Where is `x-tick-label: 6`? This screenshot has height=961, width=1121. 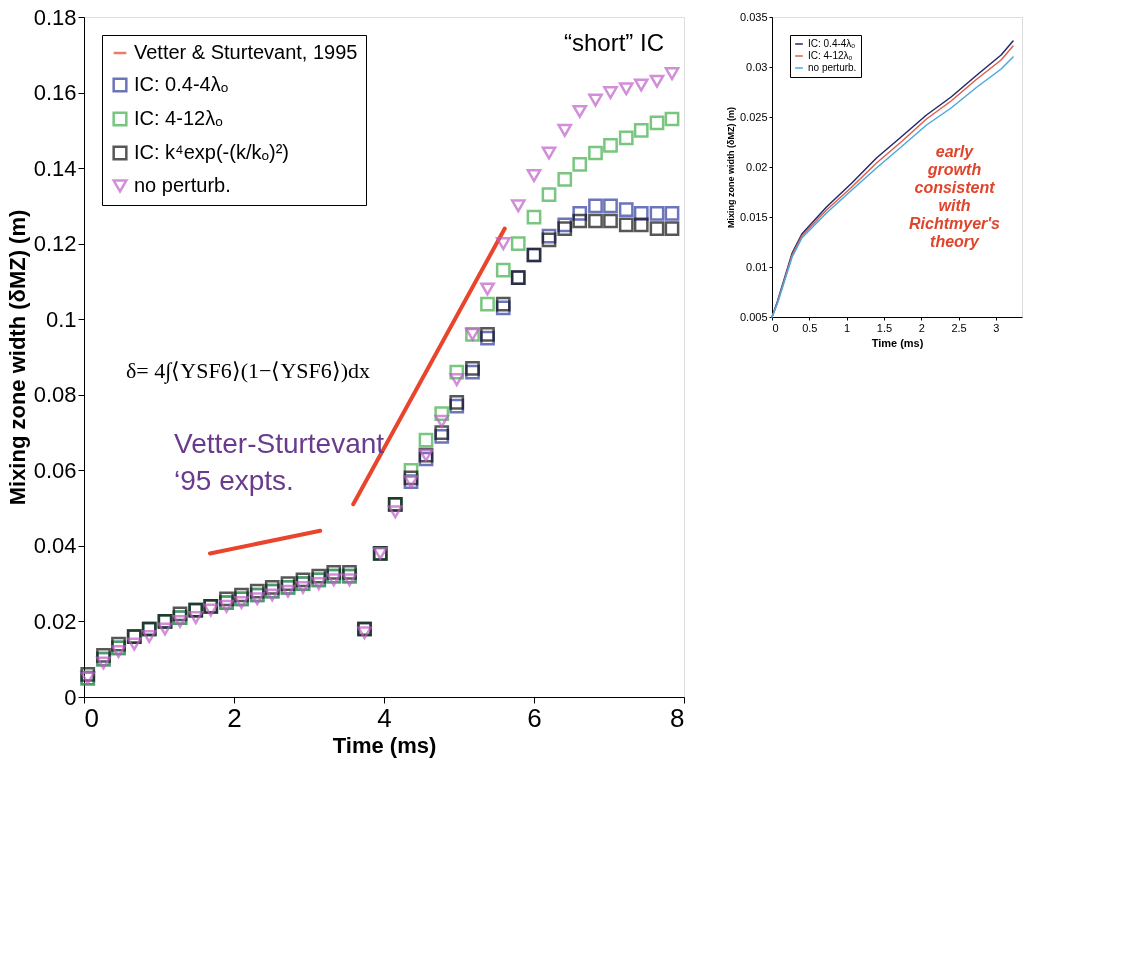
x-tick-label: 6 is located at coordinates (534, 717).